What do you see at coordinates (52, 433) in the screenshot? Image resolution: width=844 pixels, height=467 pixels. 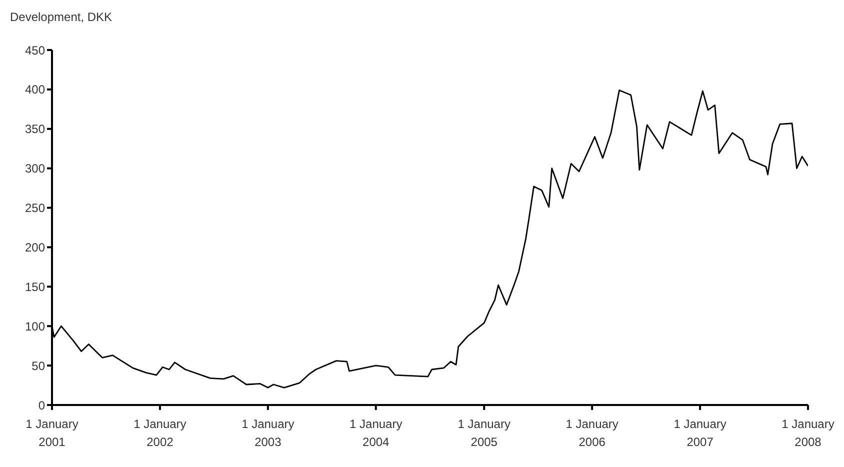 I see `x-tick-label: 1 January 2001` at bounding box center [52, 433].